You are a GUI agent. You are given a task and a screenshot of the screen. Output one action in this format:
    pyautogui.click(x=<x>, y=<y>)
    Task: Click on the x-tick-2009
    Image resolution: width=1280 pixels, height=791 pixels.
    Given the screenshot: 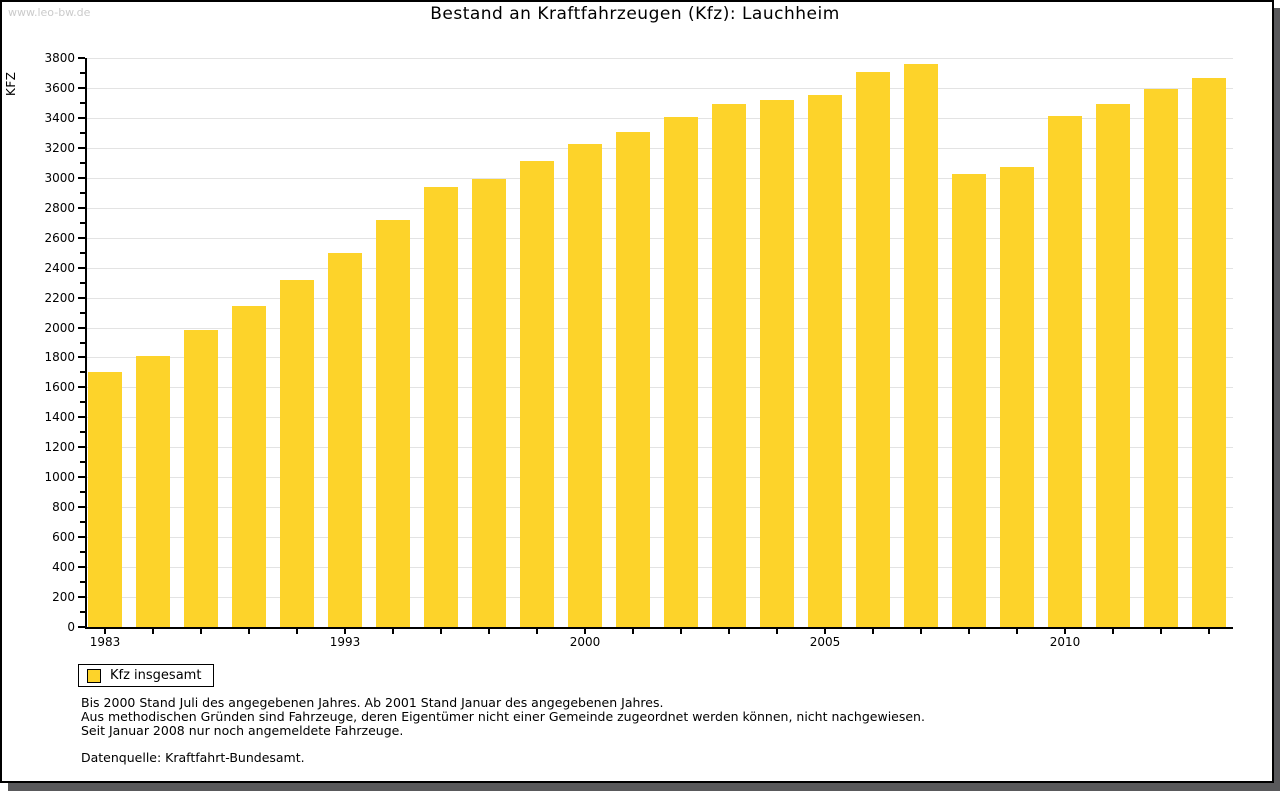 What is the action you would take?
    pyautogui.click(x=1017, y=631)
    